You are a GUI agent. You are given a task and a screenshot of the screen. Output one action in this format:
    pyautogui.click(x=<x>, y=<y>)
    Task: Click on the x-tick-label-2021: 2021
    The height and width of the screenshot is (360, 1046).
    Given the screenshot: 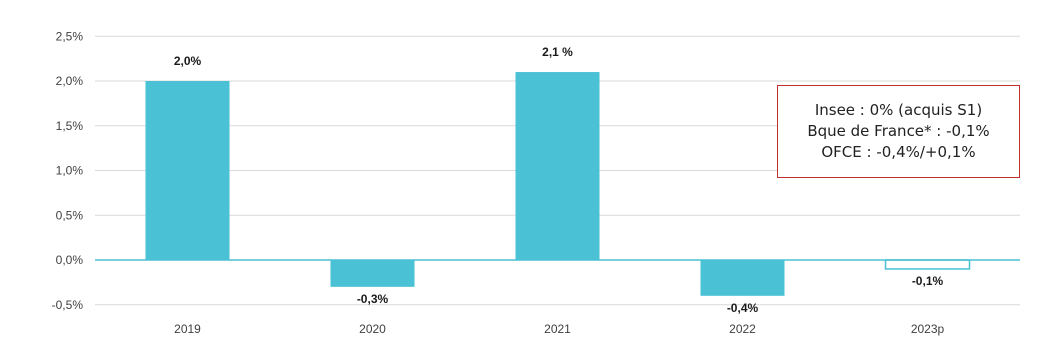 What is the action you would take?
    pyautogui.click(x=557, y=329)
    